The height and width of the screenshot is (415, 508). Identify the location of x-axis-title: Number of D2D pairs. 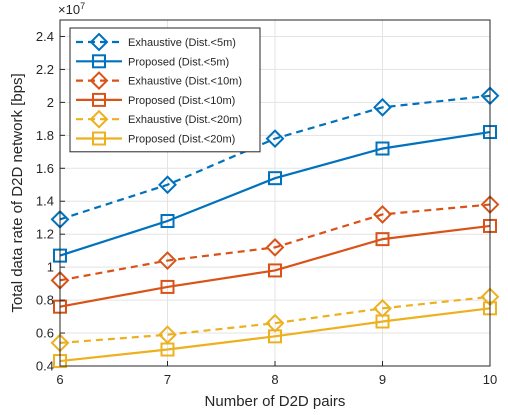
(275, 401).